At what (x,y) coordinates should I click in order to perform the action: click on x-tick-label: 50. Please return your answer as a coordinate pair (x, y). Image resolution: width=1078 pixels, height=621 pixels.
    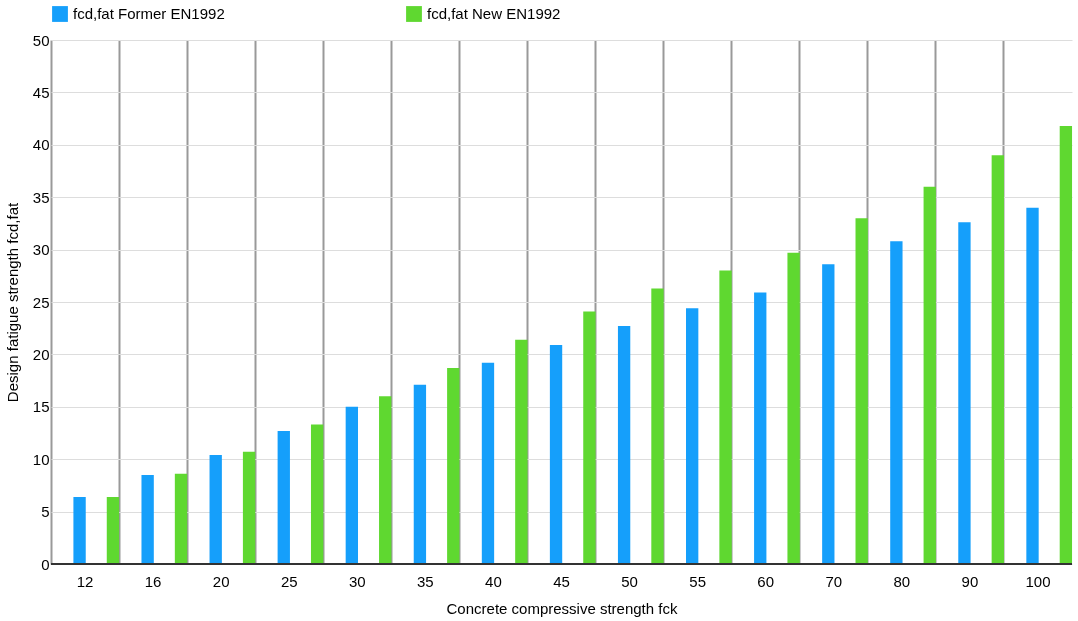
    Looking at the image, I should click on (629, 581).